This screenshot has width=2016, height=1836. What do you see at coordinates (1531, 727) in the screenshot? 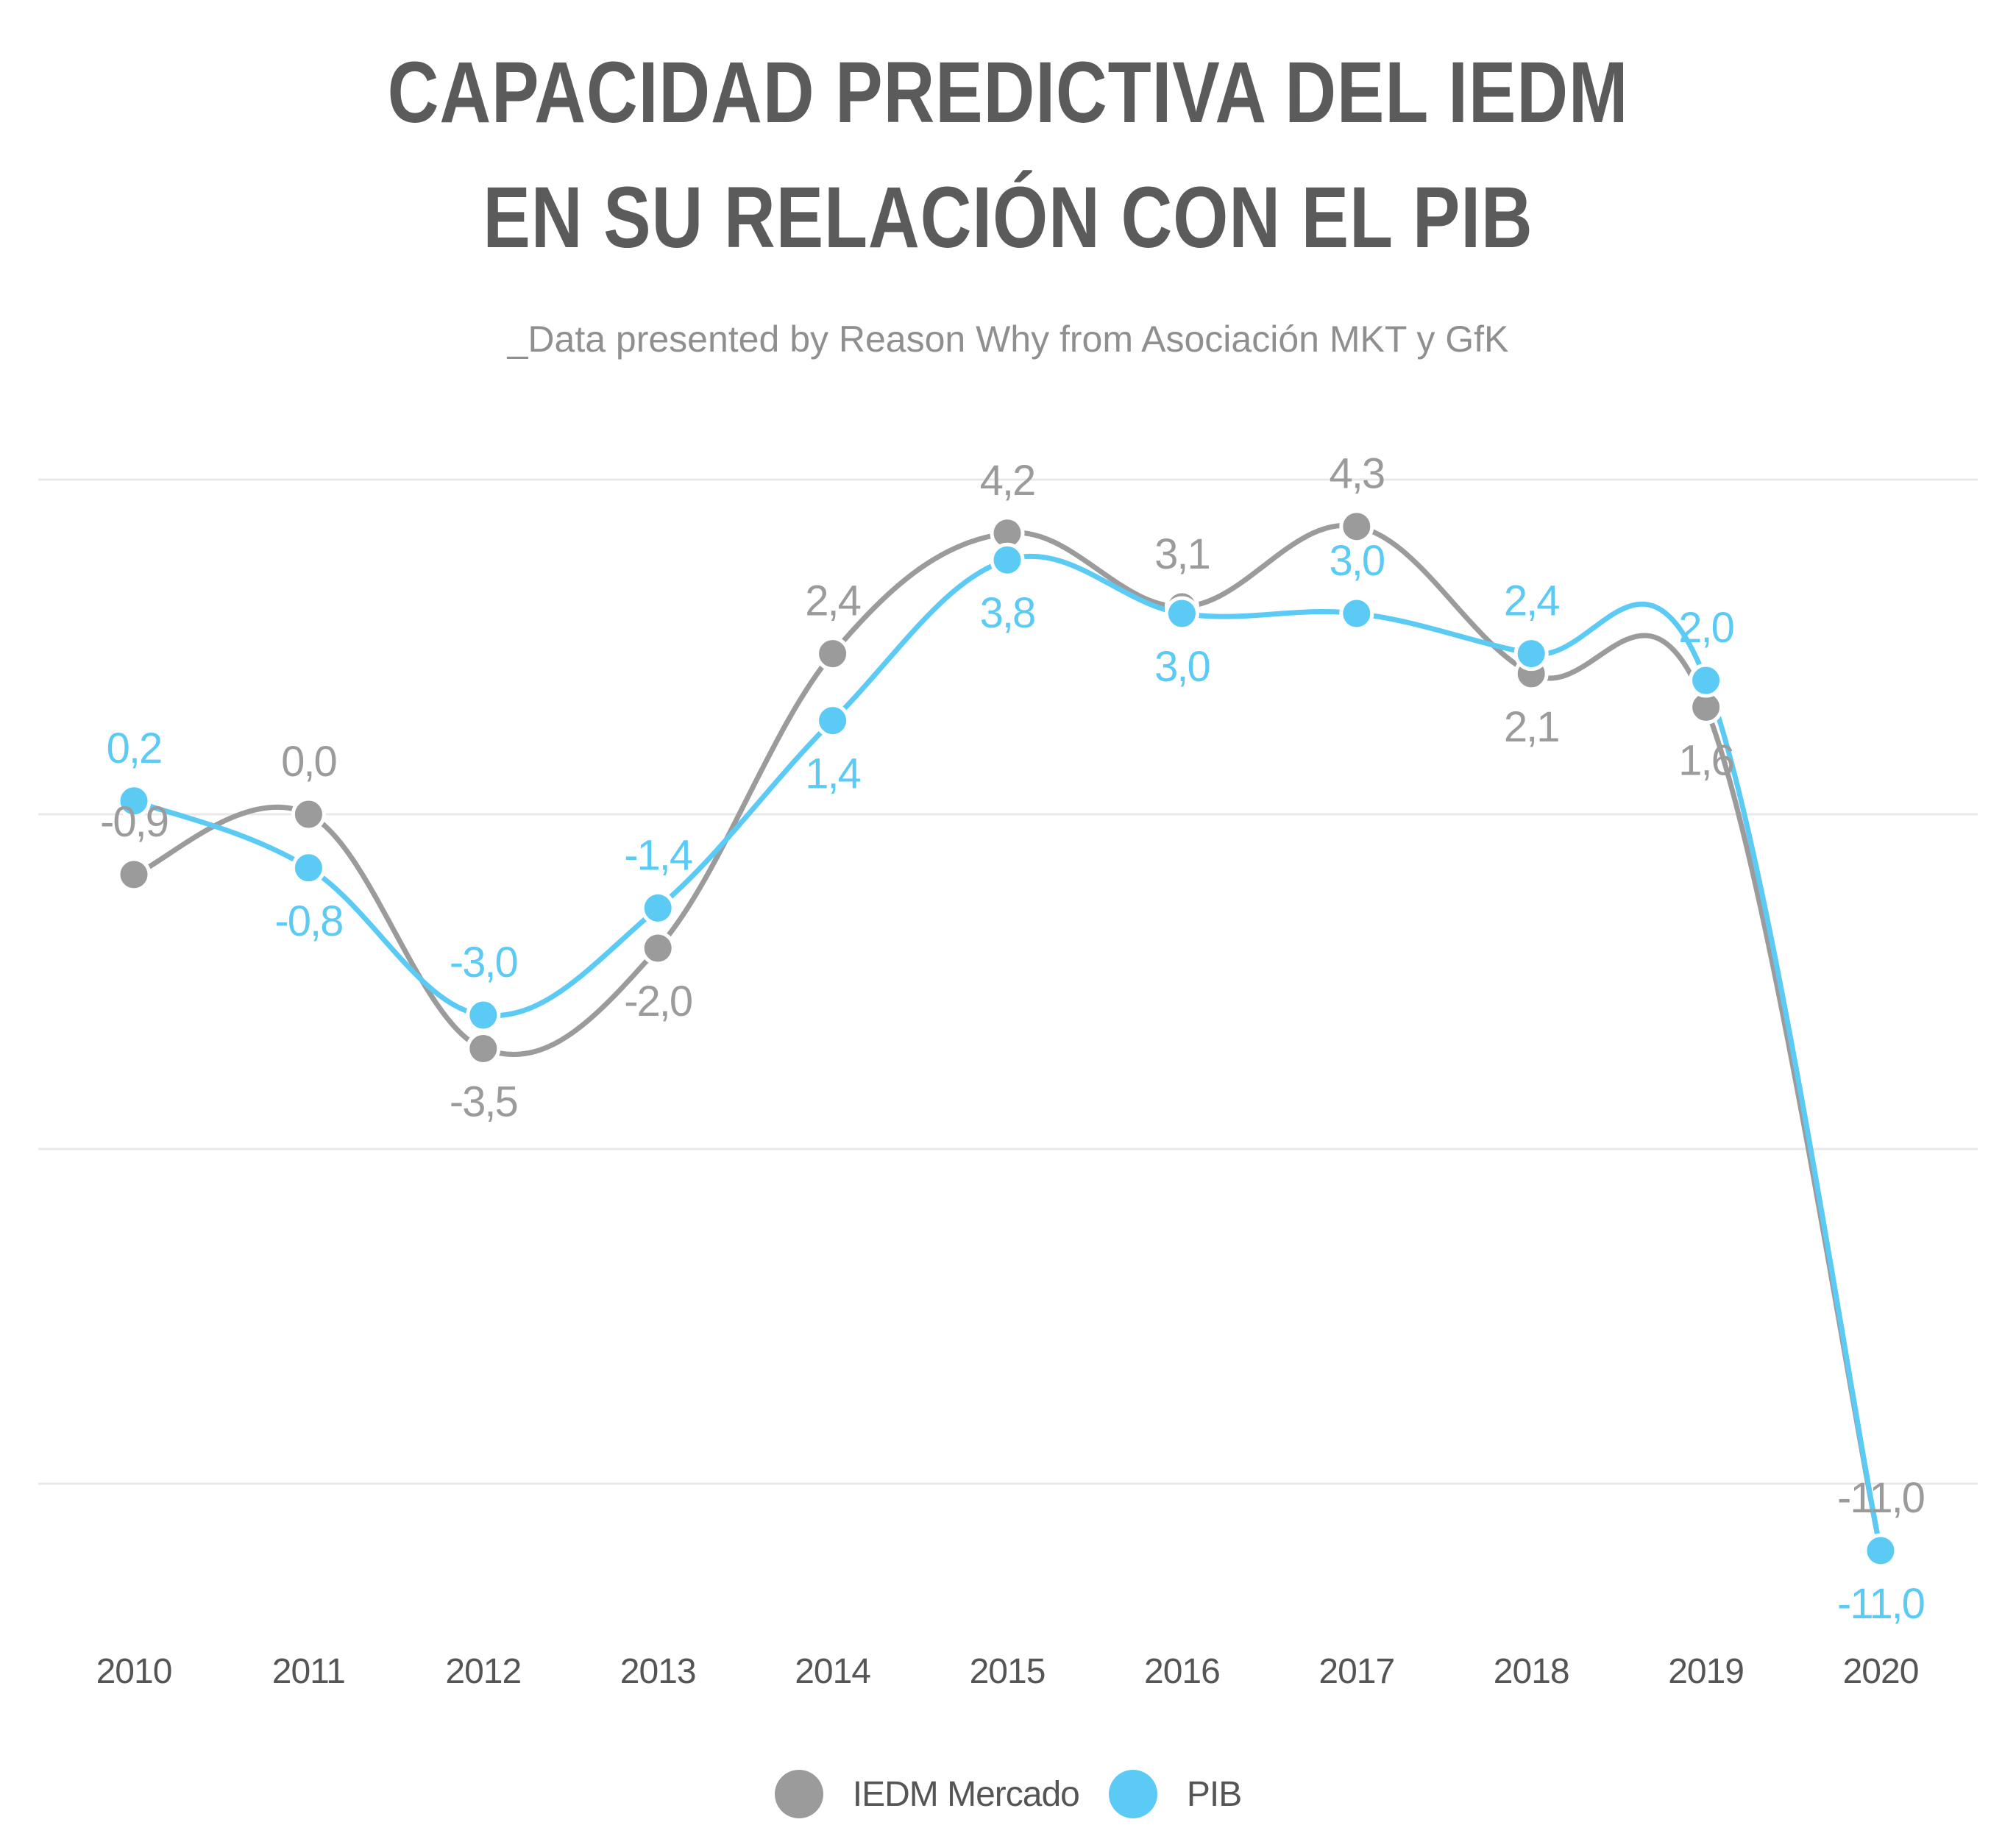
I see `data-label-iedm: 2,1` at bounding box center [1531, 727].